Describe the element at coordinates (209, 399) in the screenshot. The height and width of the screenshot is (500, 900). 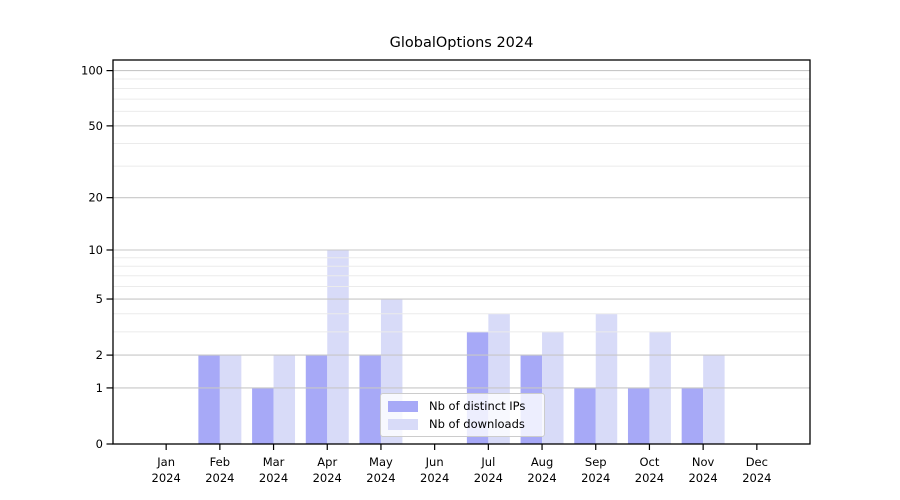
I see `bar-distinct-ips-feb` at that location.